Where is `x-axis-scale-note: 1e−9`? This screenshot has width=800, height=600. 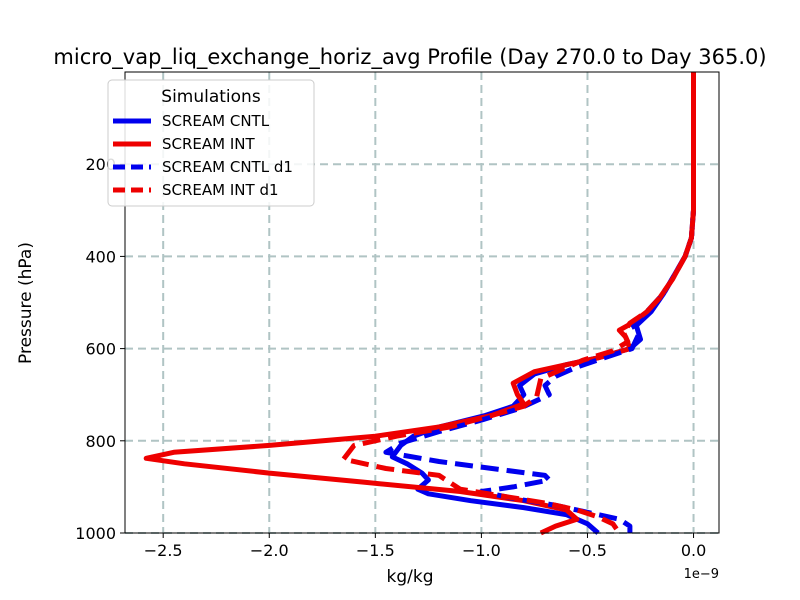 x-axis-scale-note: 1e−9 is located at coordinates (701, 574).